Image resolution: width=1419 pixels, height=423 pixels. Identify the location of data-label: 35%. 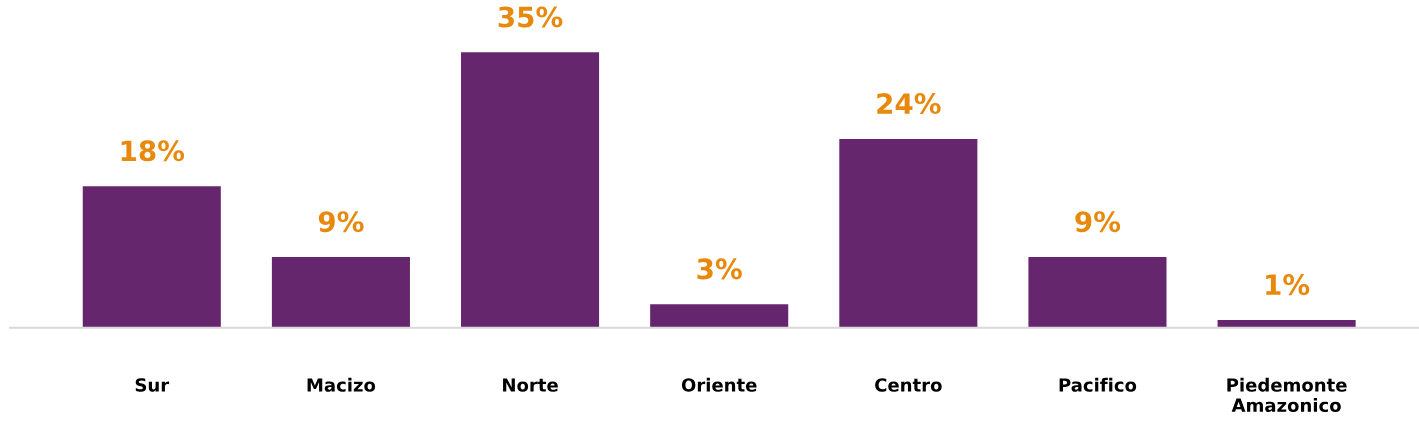
(530, 17).